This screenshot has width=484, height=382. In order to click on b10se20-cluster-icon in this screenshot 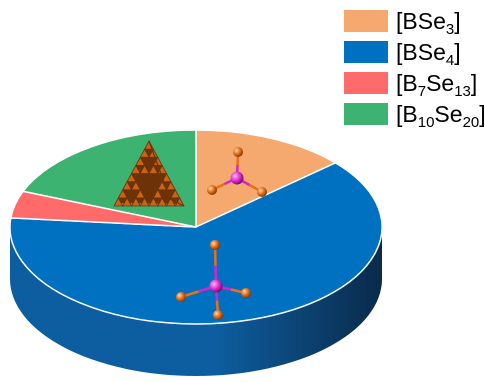, I will do `click(149, 173)`.